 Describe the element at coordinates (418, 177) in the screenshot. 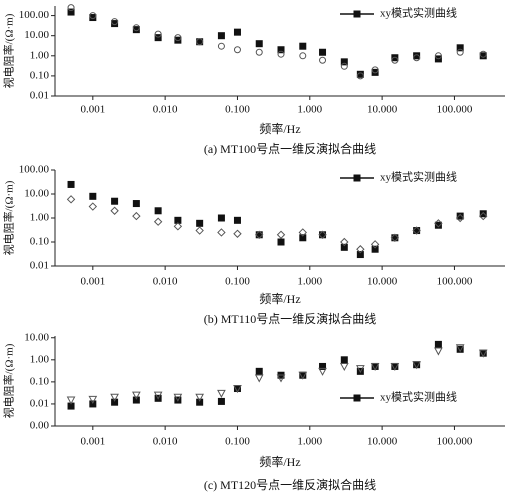

I see `legend-label: xy模式实测曲线` at that location.